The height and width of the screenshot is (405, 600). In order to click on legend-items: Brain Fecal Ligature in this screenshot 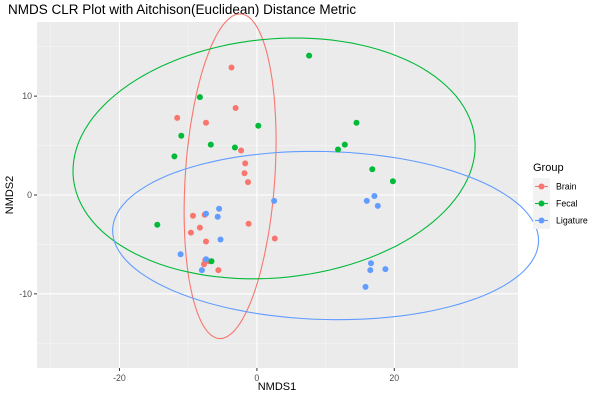, I will do `click(560, 203)`.